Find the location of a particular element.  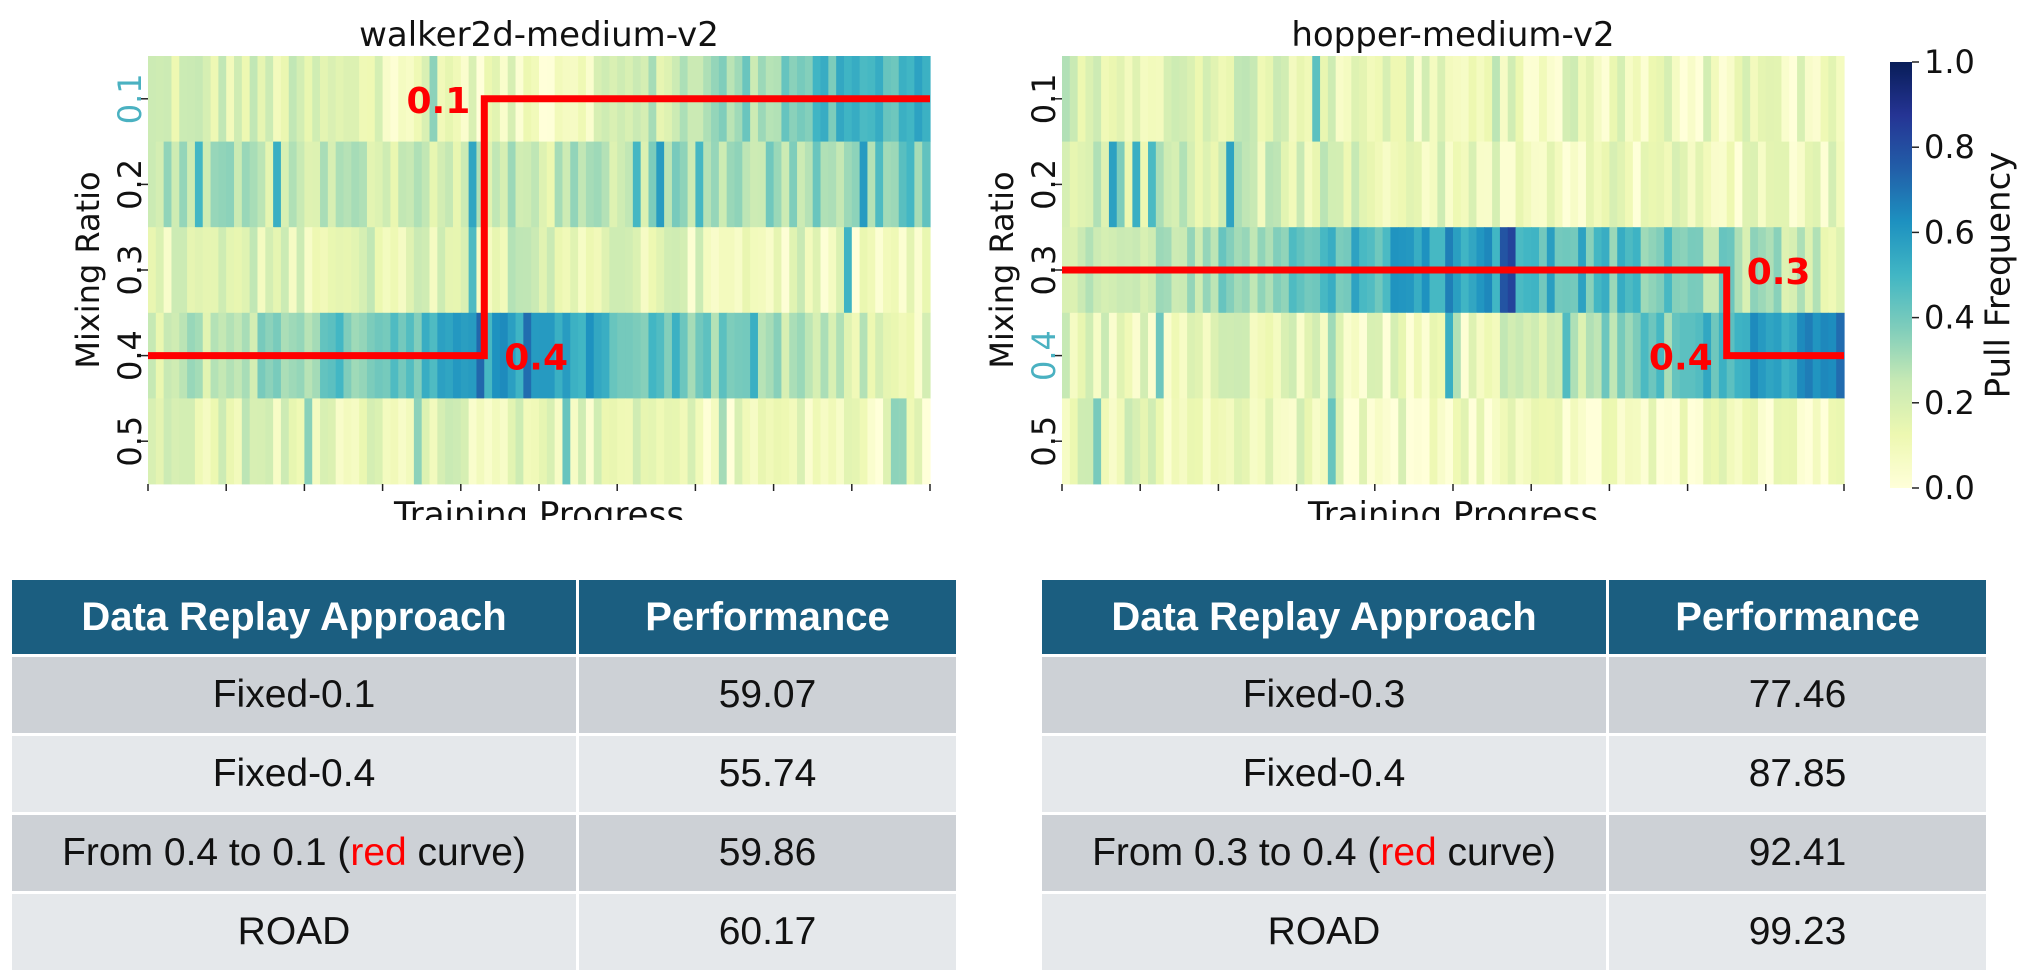

curve-label: 0.3 is located at coordinates (1779, 272).